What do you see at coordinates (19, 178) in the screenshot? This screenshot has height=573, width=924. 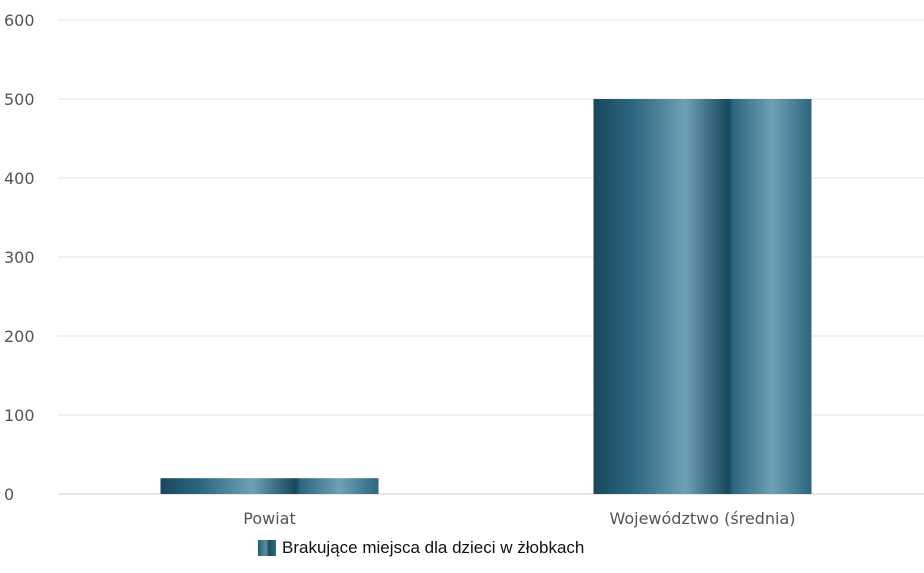 I see `y-tick-label: 400` at bounding box center [19, 178].